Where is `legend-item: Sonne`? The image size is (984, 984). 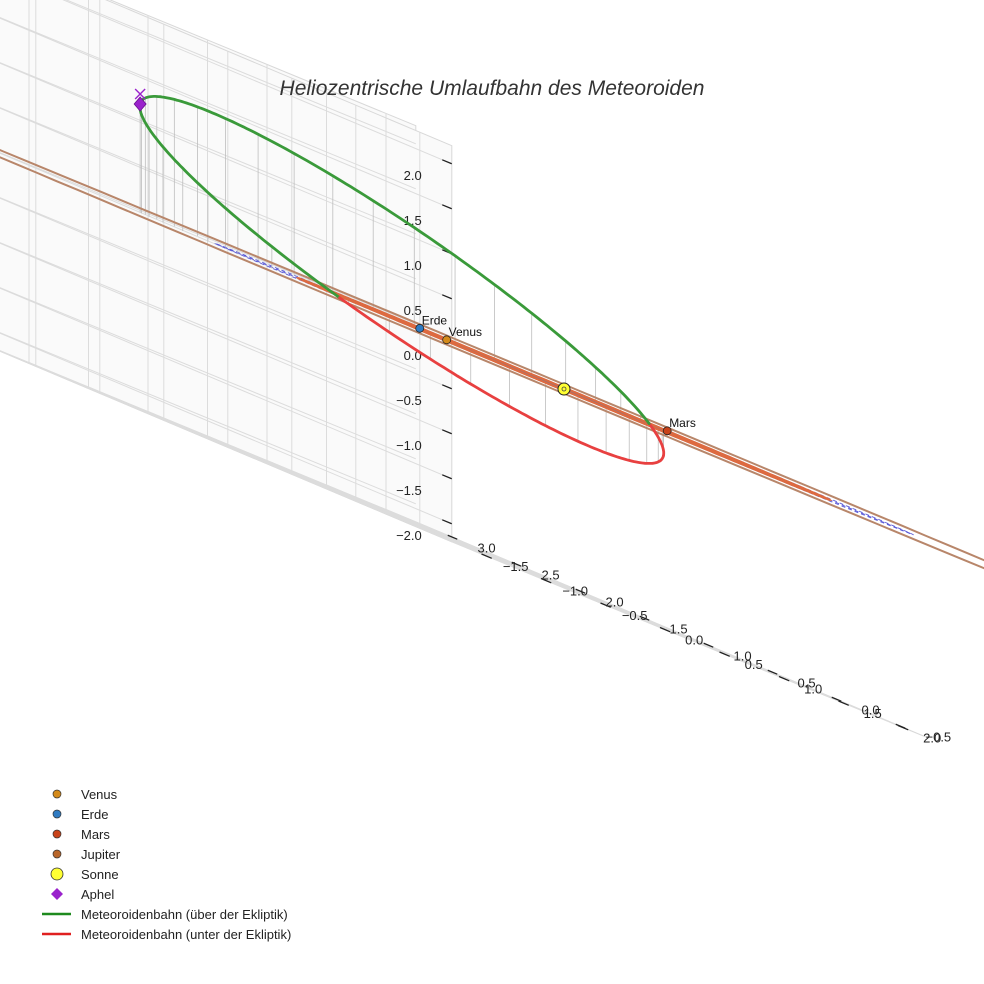 legend-item: Sonne is located at coordinates (84, 874).